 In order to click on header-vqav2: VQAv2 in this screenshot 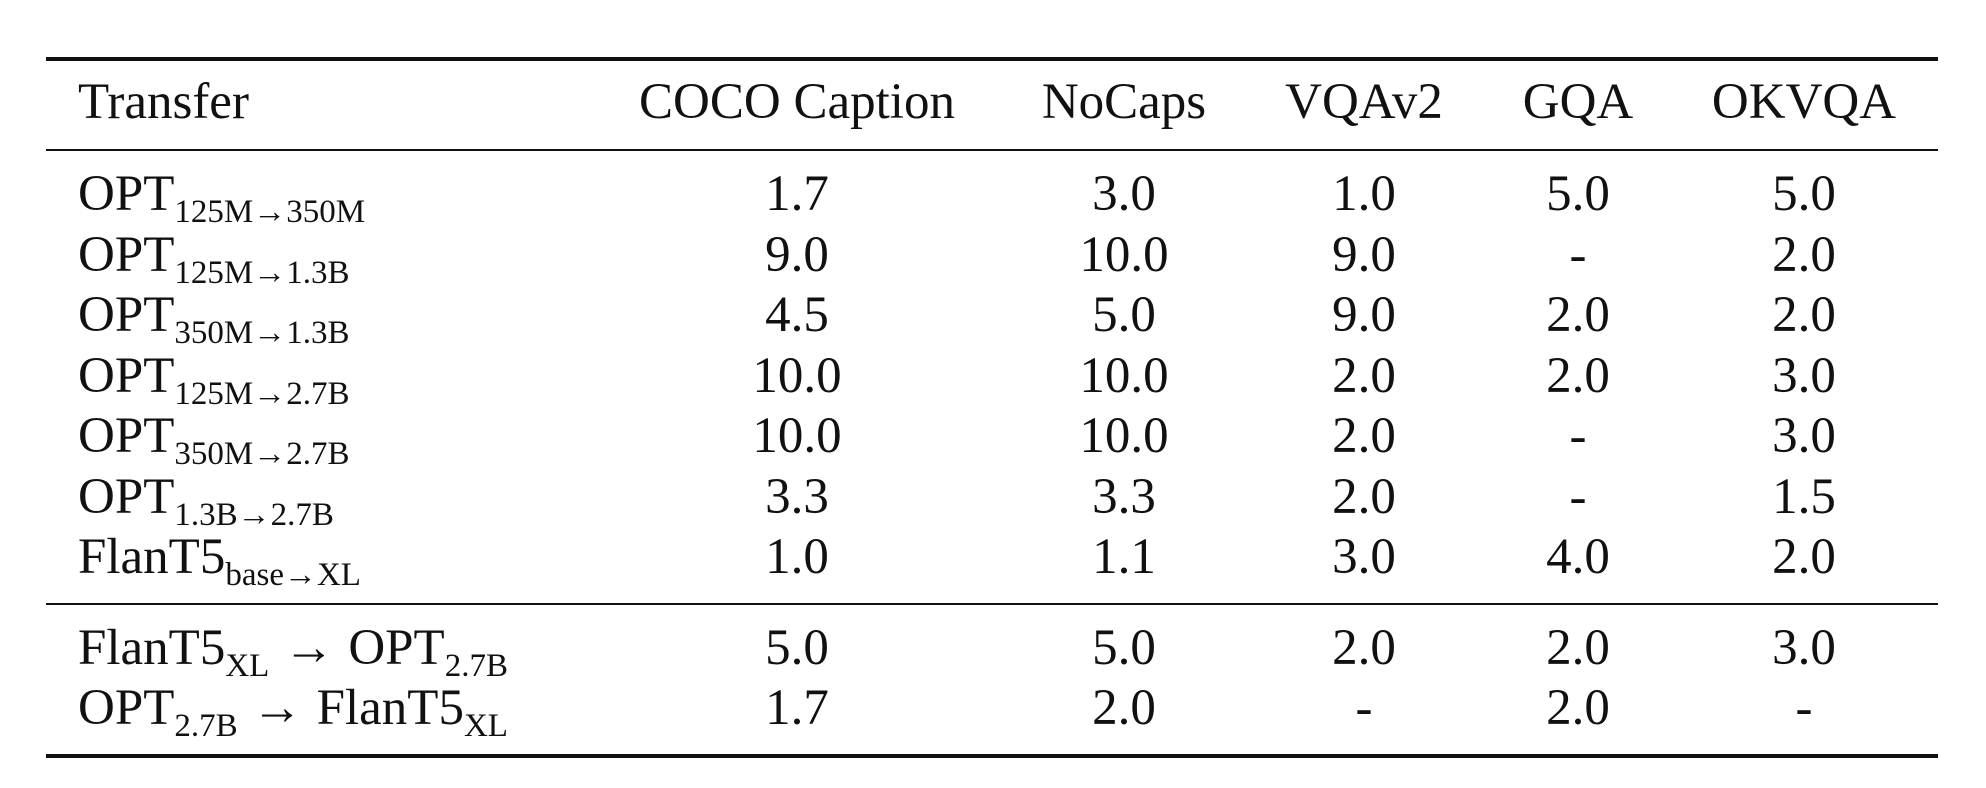, I will do `click(1364, 102)`.